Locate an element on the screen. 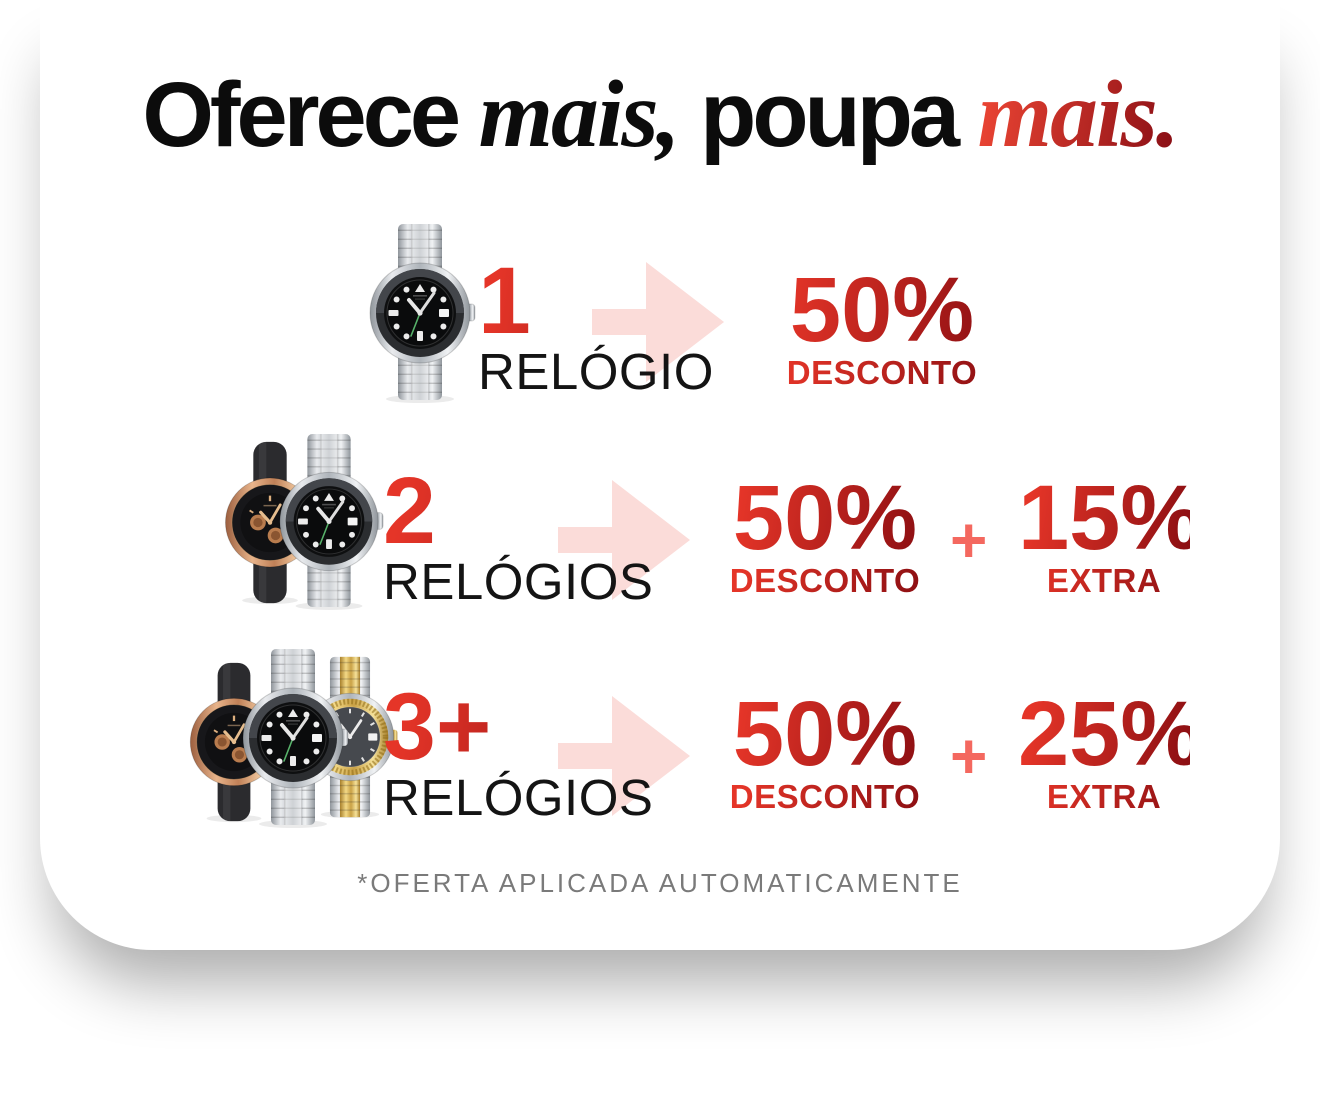 The height and width of the screenshot is (1100, 1320). tier-3-watches is located at coordinates (286, 741).